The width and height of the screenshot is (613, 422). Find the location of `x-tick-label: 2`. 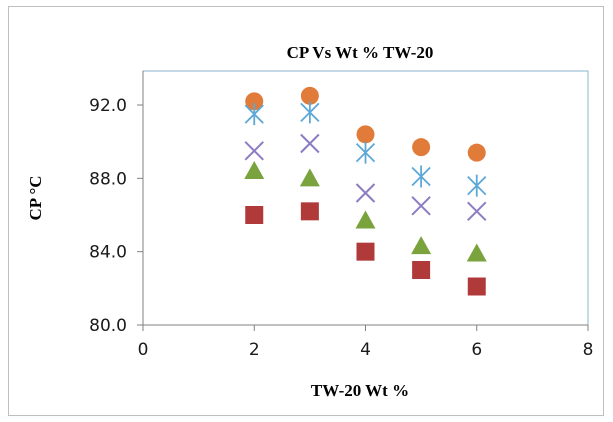

x-tick-label: 2 is located at coordinates (254, 350).